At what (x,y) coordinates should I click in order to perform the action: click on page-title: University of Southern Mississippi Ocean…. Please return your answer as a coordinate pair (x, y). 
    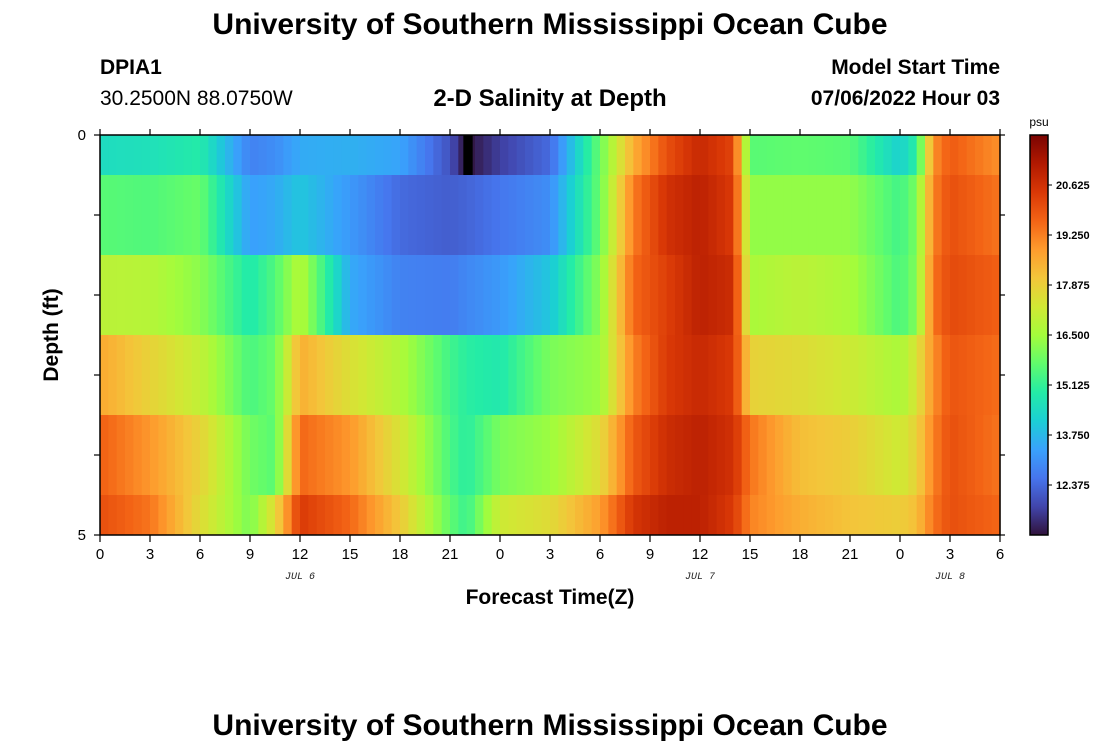
    Looking at the image, I should click on (550, 24).